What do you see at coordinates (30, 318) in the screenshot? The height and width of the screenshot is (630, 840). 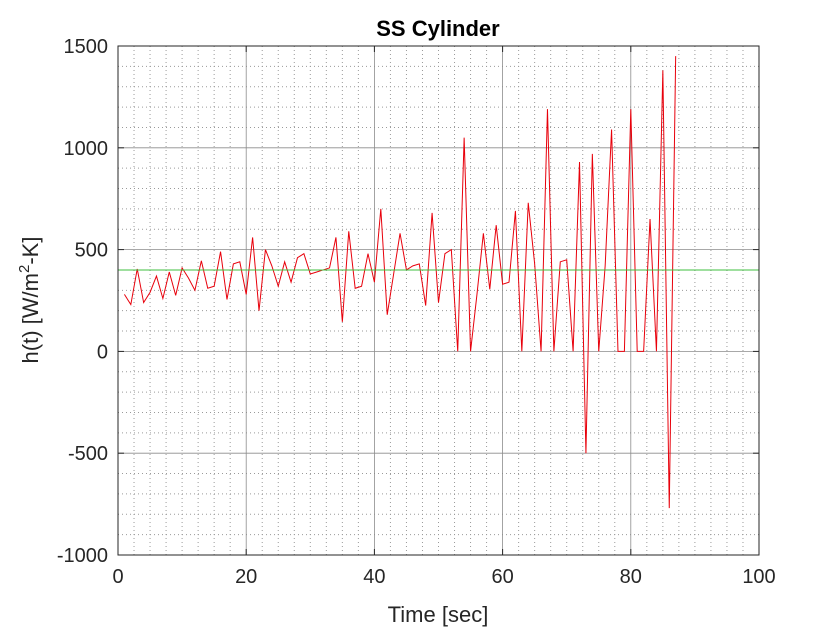 I see `y-axis-label-main: h(t) [W/m` at bounding box center [30, 318].